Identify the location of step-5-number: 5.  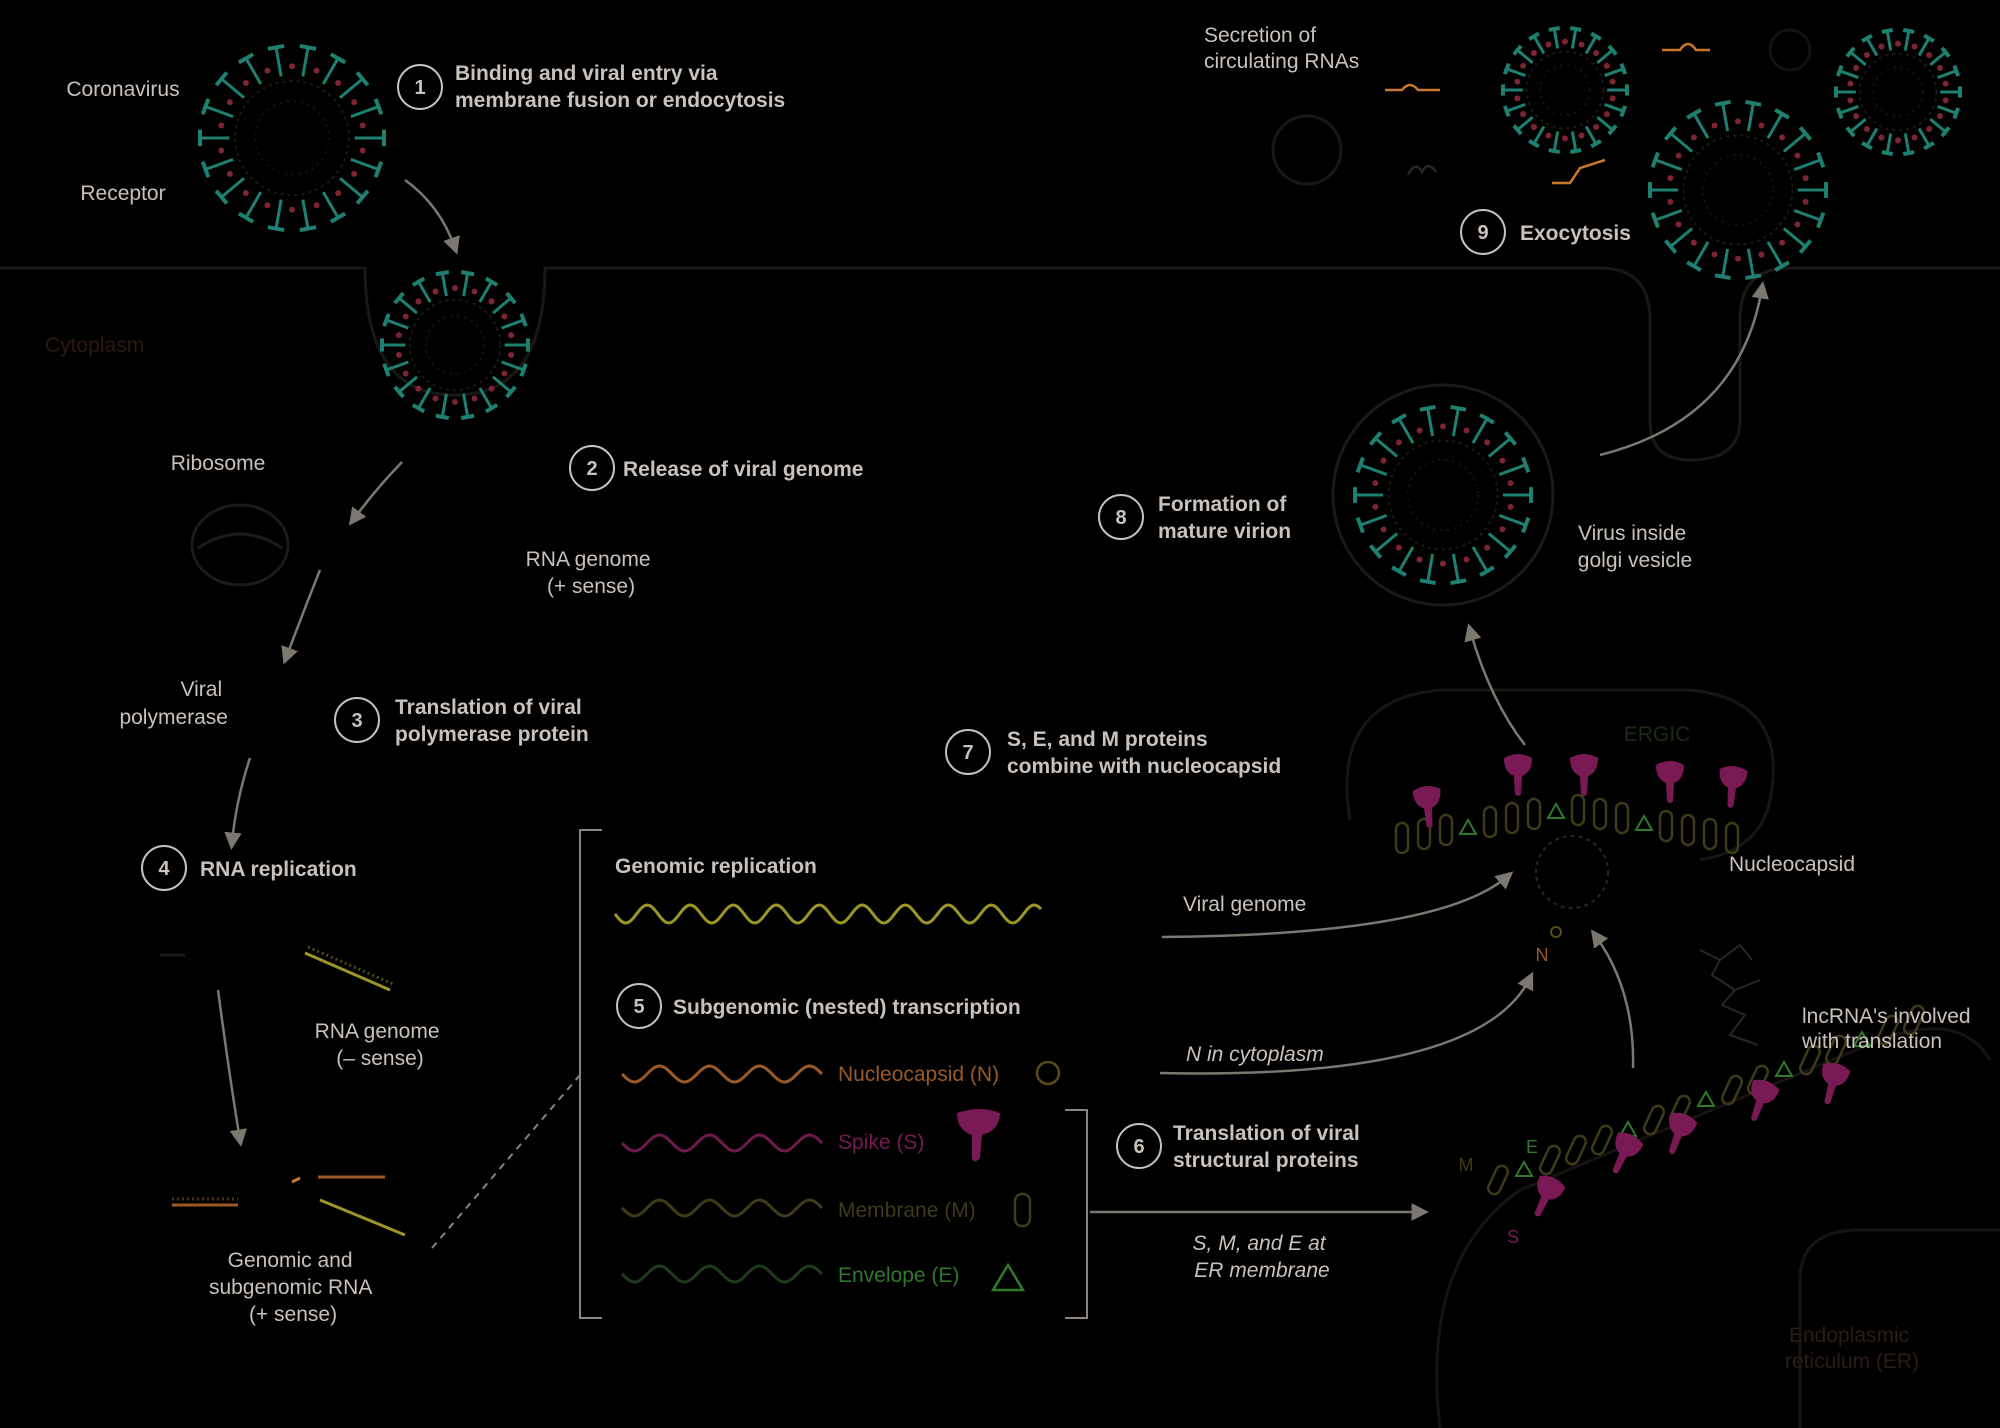
(638, 1007).